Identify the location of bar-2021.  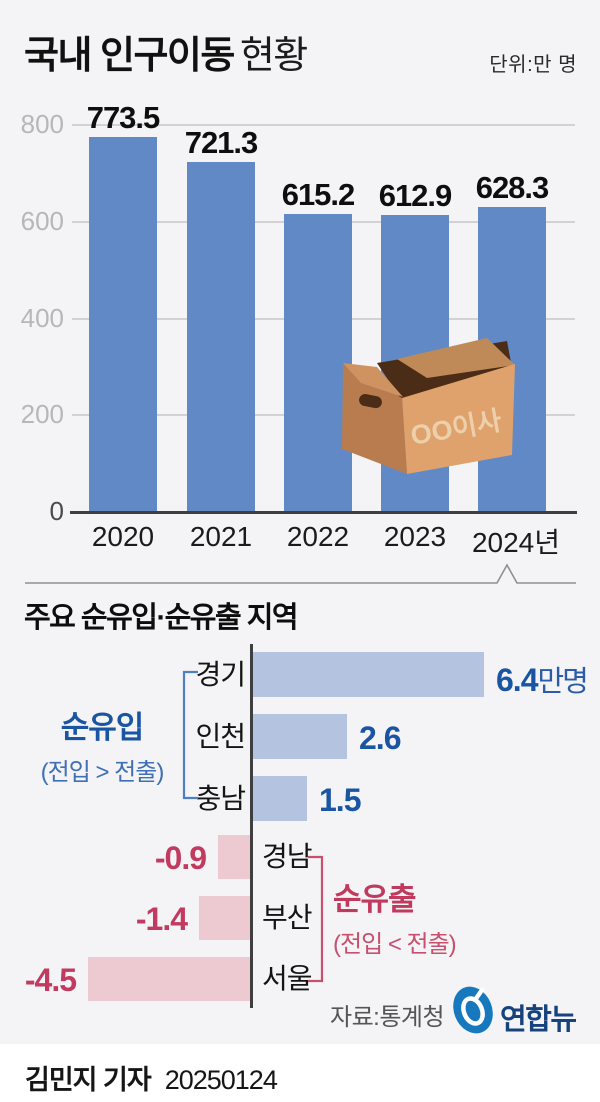
(221, 336).